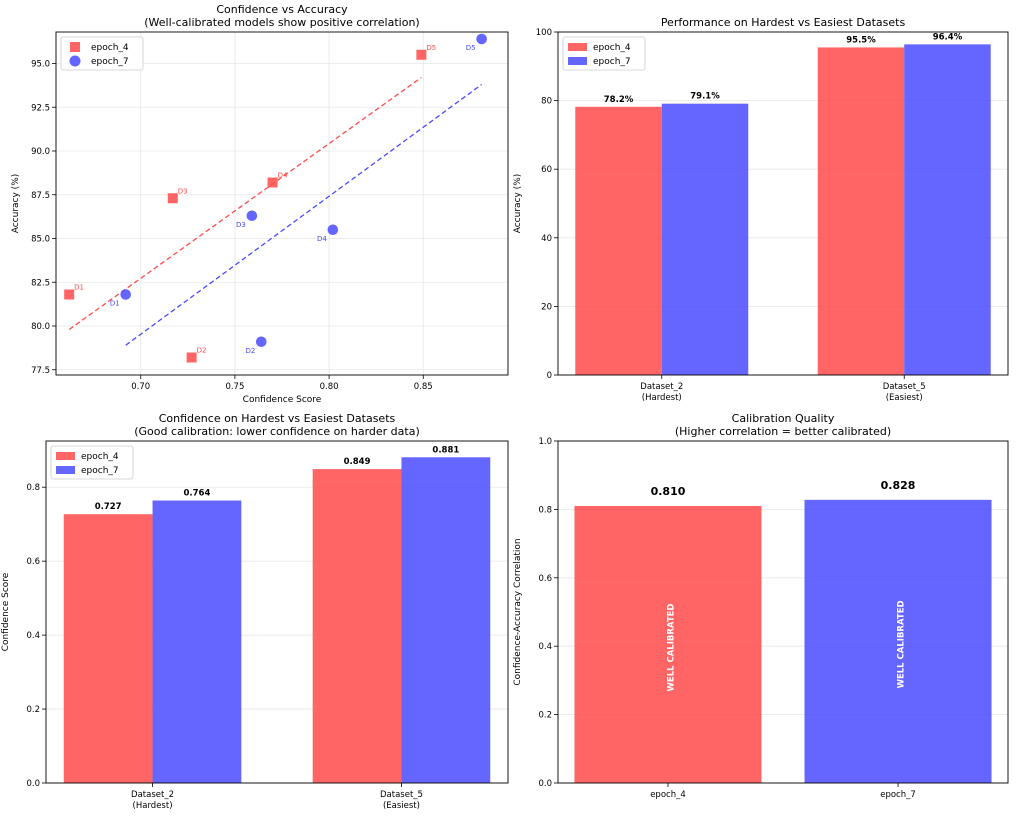 The height and width of the screenshot is (818, 1024). I want to click on y-tick-label-0-1: 80.0, so click(40, 327).